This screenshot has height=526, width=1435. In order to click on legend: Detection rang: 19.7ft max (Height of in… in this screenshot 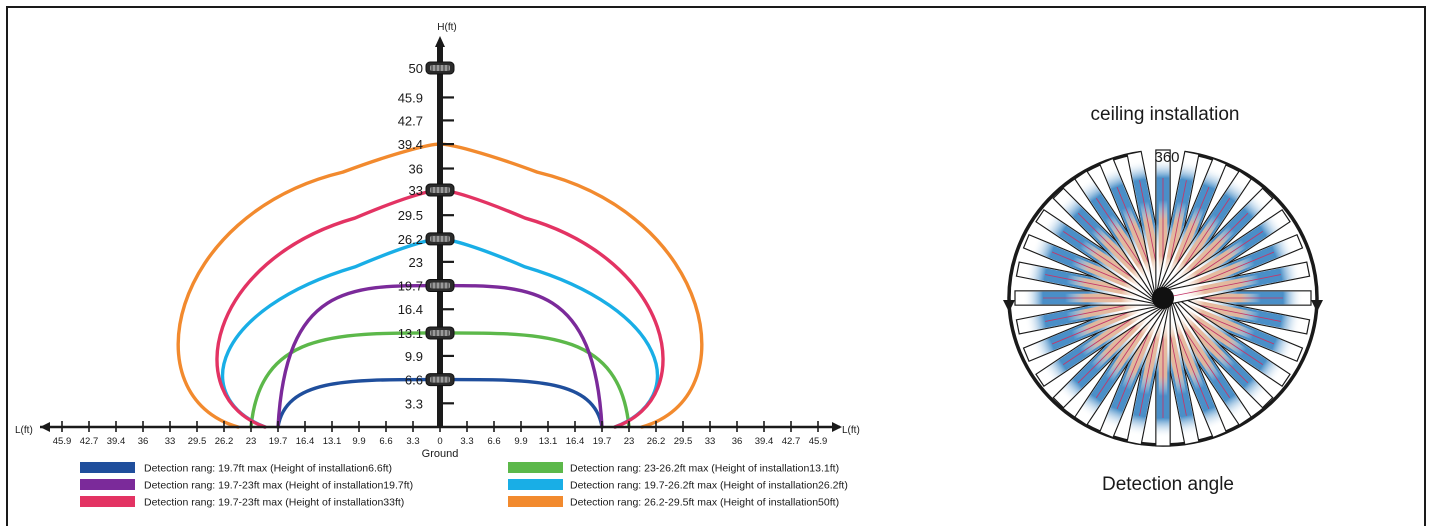, I will do `click(464, 485)`.